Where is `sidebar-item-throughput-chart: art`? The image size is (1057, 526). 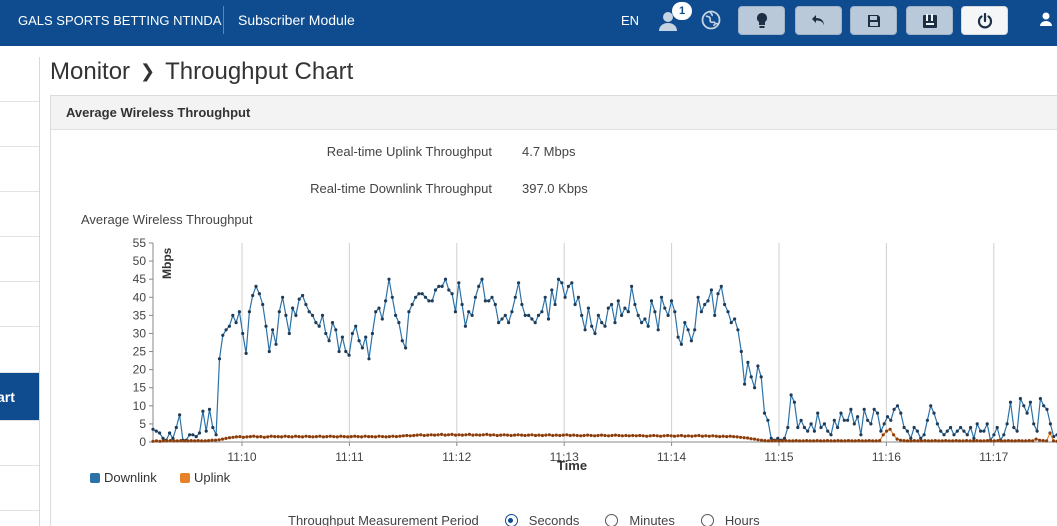
sidebar-item-throughput-chart: art is located at coordinates (19, 397).